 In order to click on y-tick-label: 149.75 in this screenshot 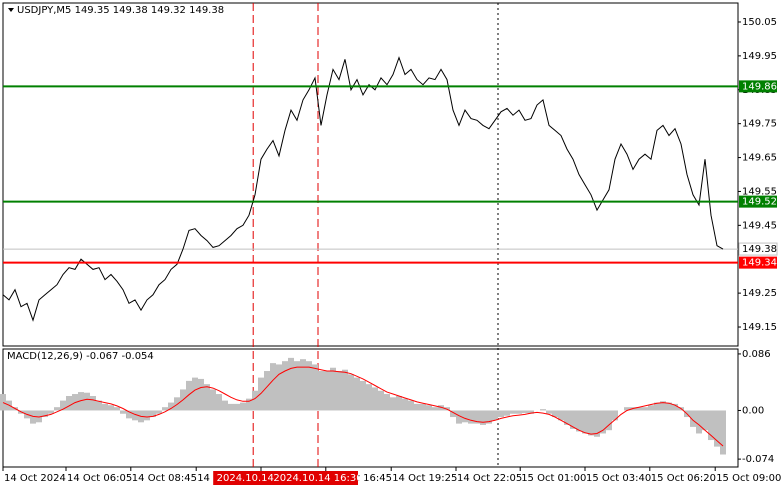, I will do `click(759, 124)`.